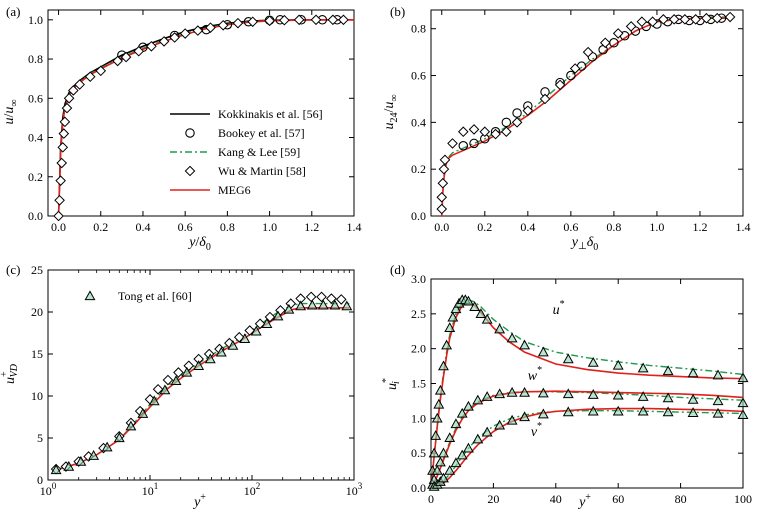 This screenshot has width=760, height=514. I want to click on legend-label: Bookey et al. [57], so click(261, 133).